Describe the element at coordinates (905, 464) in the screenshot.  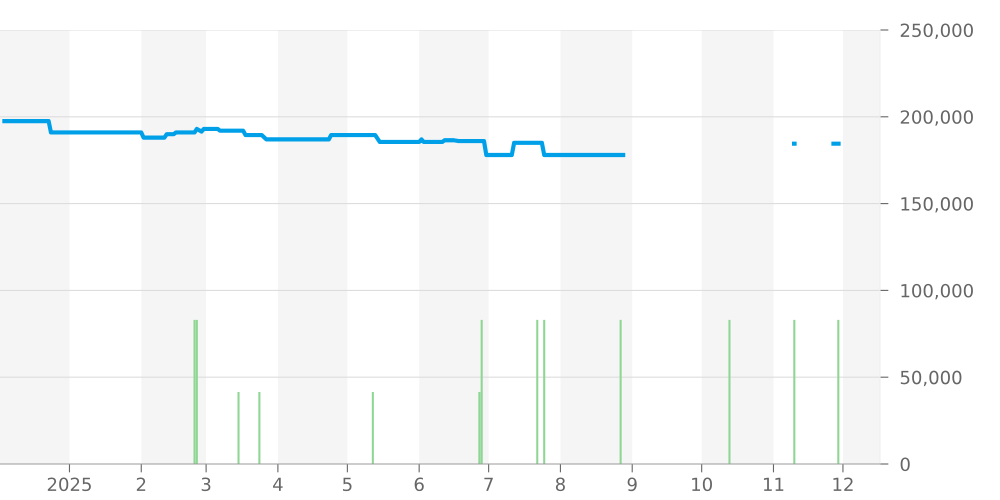
I see `y-tick-label: 0` at that location.